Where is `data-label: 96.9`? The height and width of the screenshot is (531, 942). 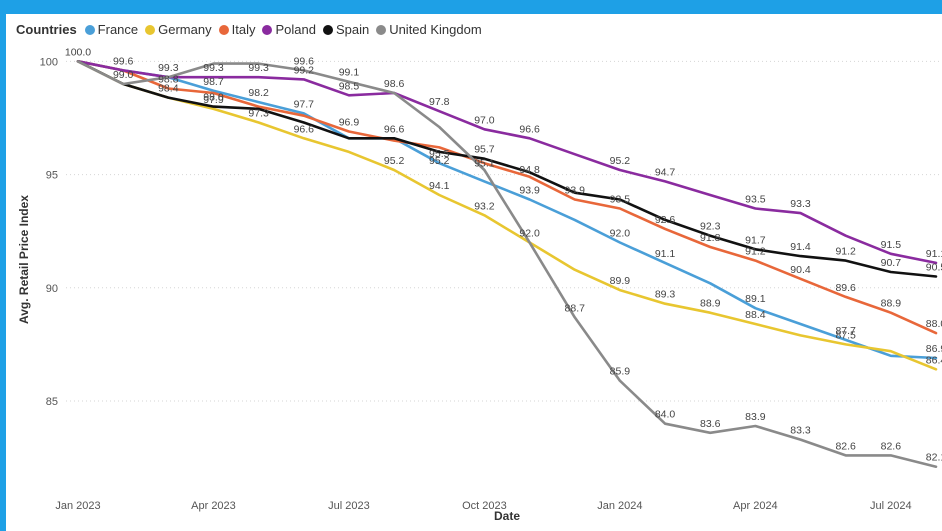
data-label: 96.9 is located at coordinates (349, 123).